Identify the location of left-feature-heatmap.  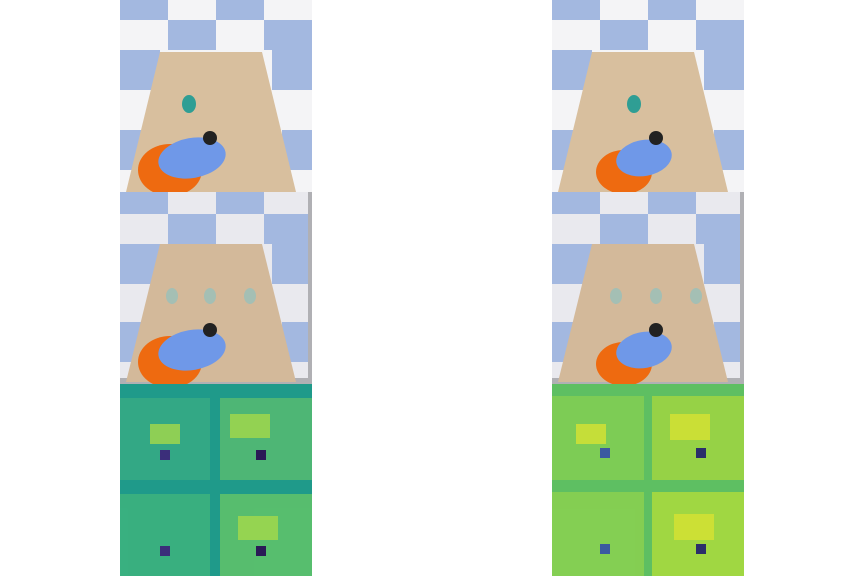
(216, 480).